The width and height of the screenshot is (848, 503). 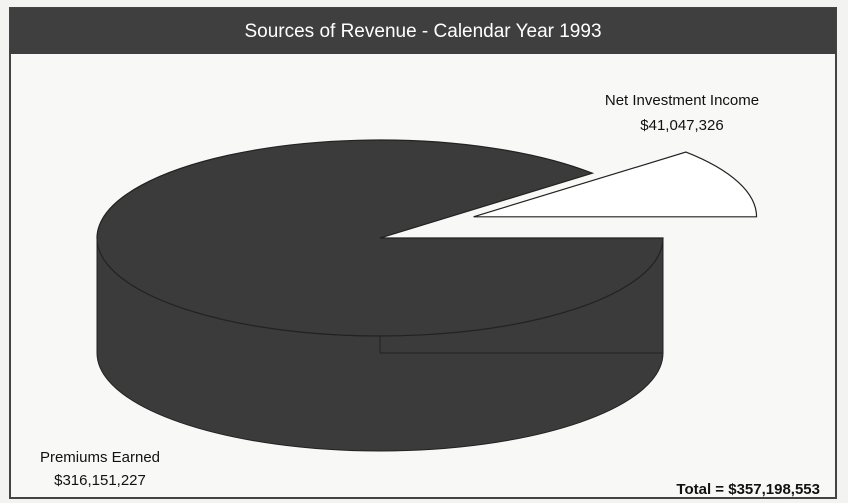 I want to click on slice-label: Net Investment Income, so click(x=682, y=100).